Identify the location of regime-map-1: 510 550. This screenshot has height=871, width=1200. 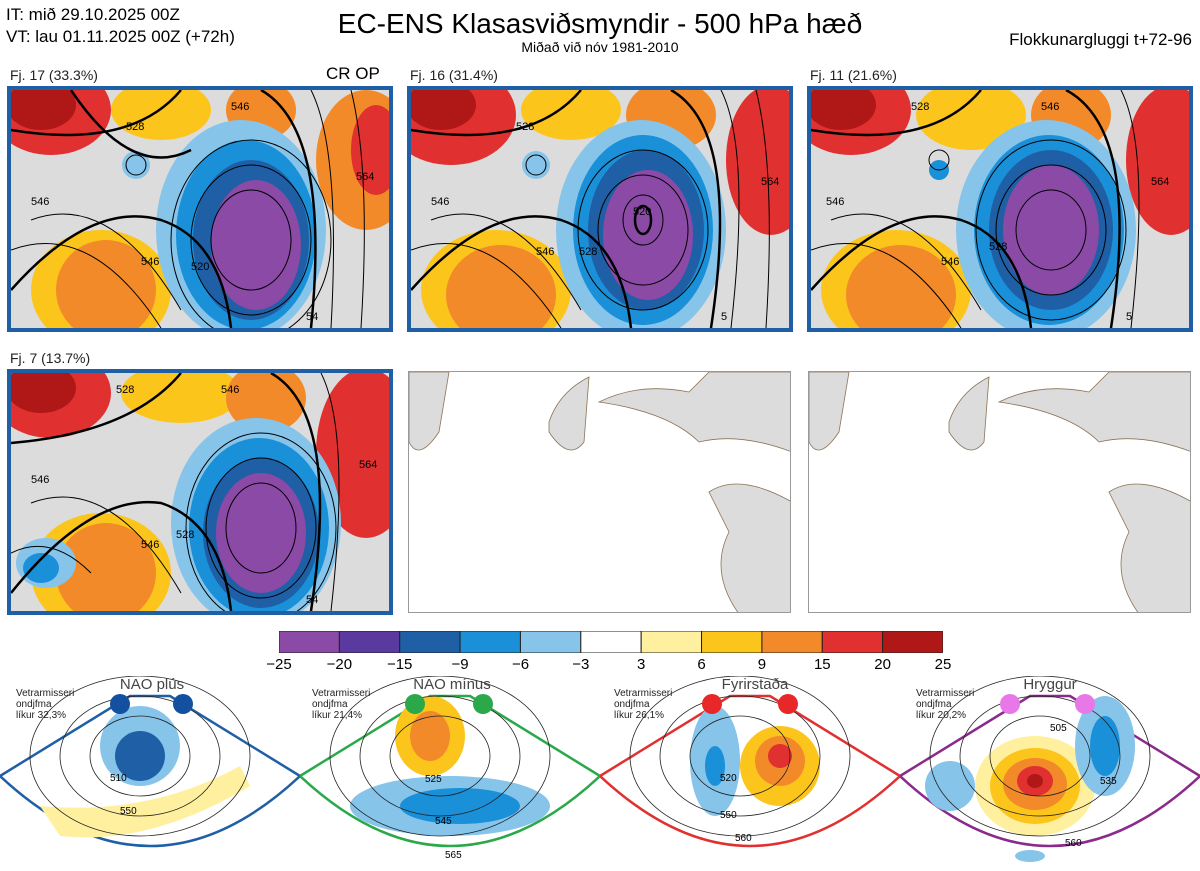
(150, 762).